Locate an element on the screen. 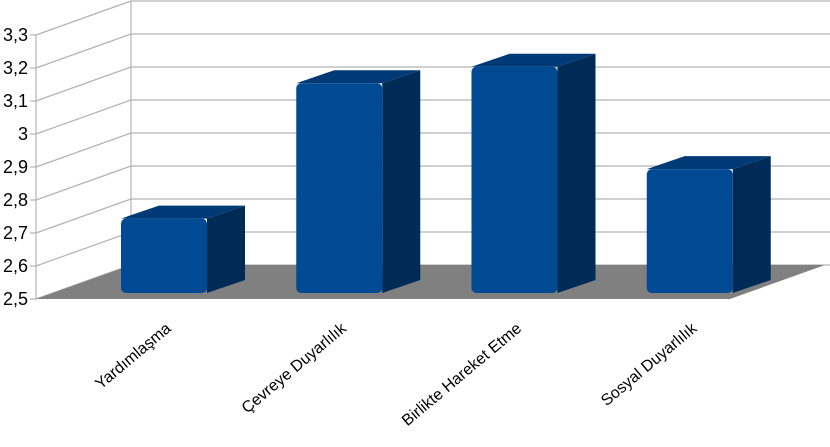  y-tick-label: 3 is located at coordinates (23, 134).